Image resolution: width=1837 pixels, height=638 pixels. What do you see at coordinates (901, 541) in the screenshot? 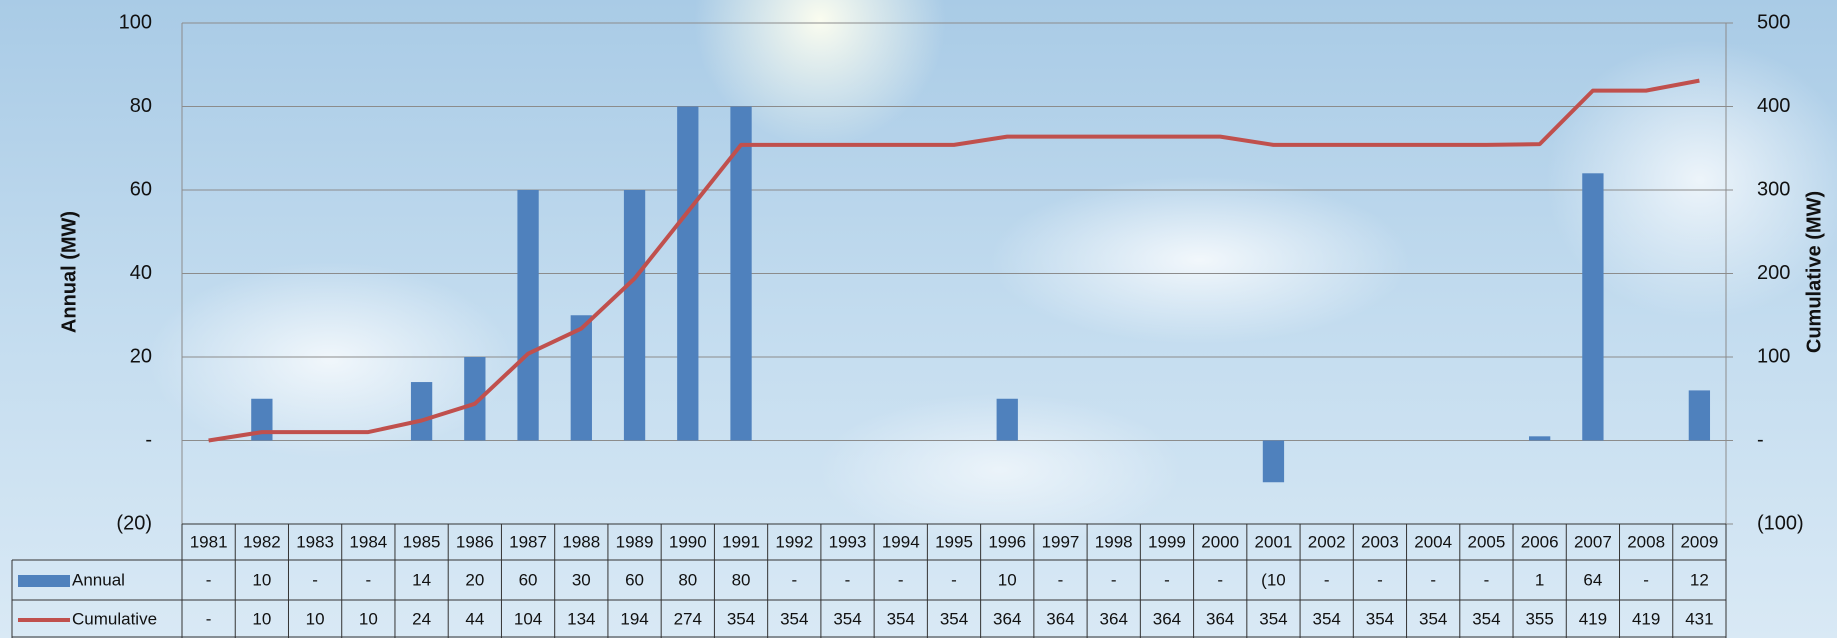
I see `x-tick-label: 1994` at bounding box center [901, 541].